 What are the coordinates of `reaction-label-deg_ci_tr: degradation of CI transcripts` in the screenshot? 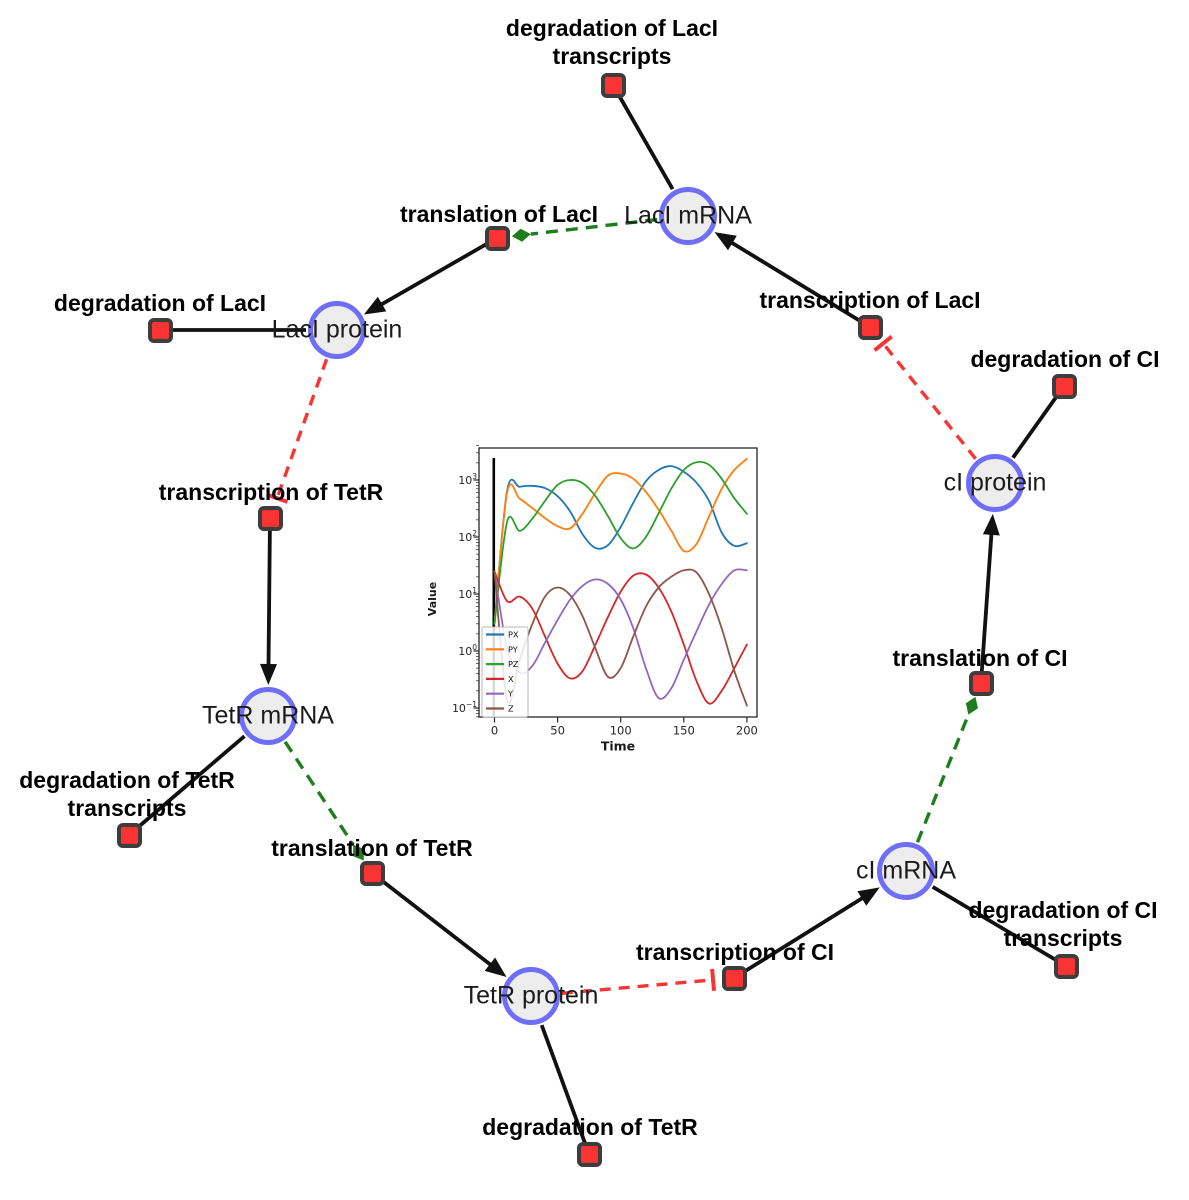 It's located at (1062, 924).